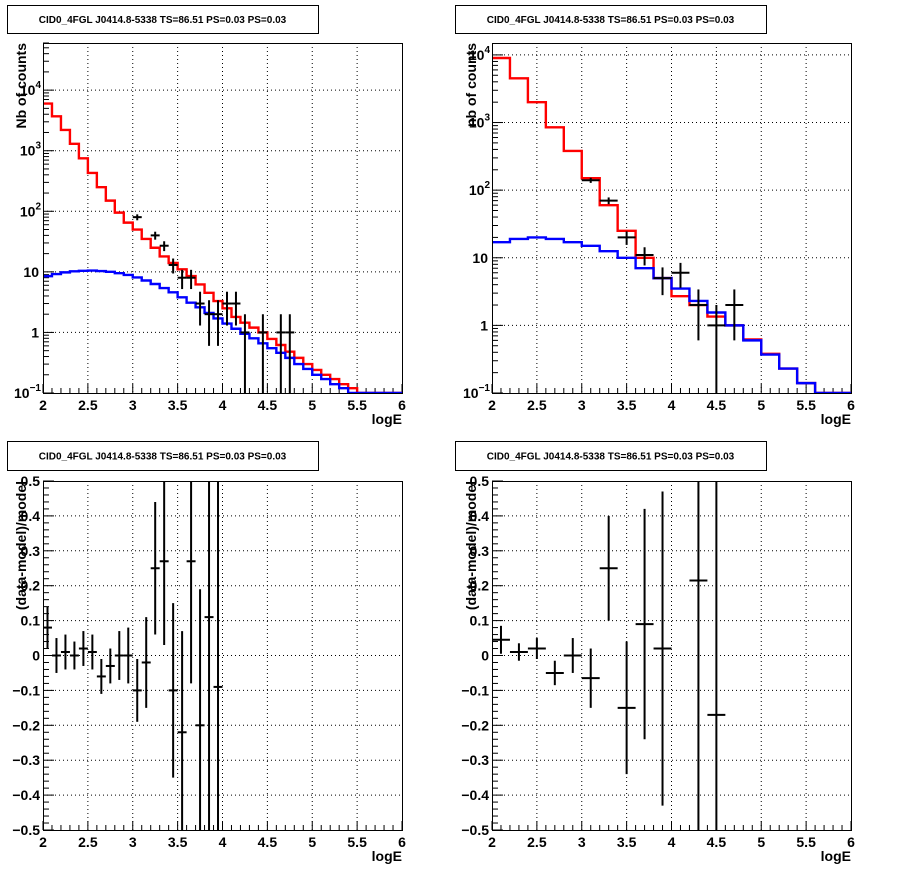 The width and height of the screenshot is (898, 875). What do you see at coordinates (31, 272) in the screenshot?
I see `y-tick-label: 10` at bounding box center [31, 272].